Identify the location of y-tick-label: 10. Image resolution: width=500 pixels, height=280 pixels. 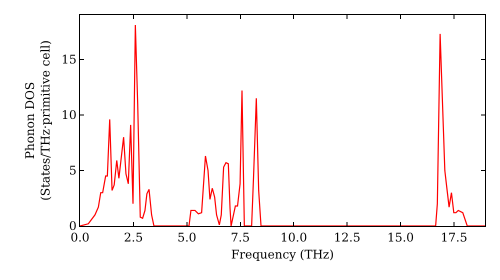
(69, 115).